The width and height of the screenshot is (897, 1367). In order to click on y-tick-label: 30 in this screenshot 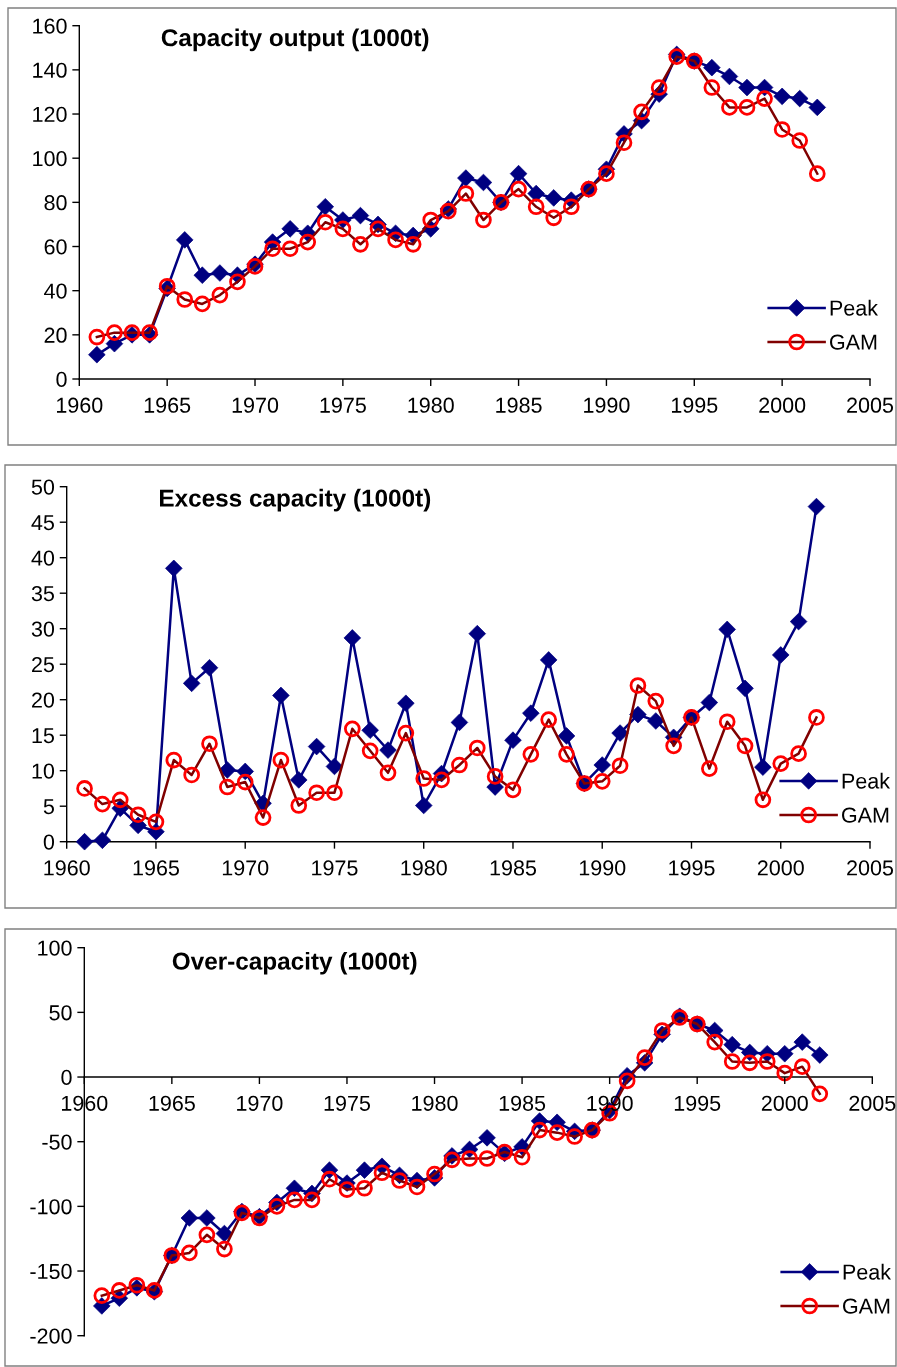, I will do `click(43, 629)`.